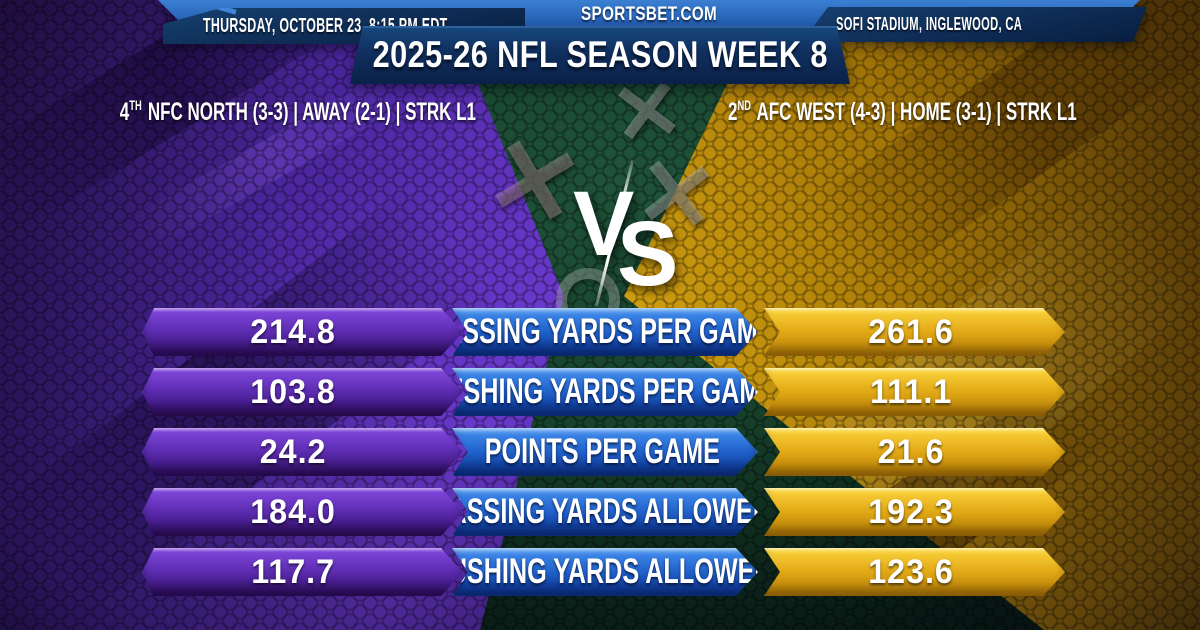 This screenshot has height=630, width=1200. I want to click on week-panel: 2025-26 NFL SEASON WEEK 8, so click(600, 55).